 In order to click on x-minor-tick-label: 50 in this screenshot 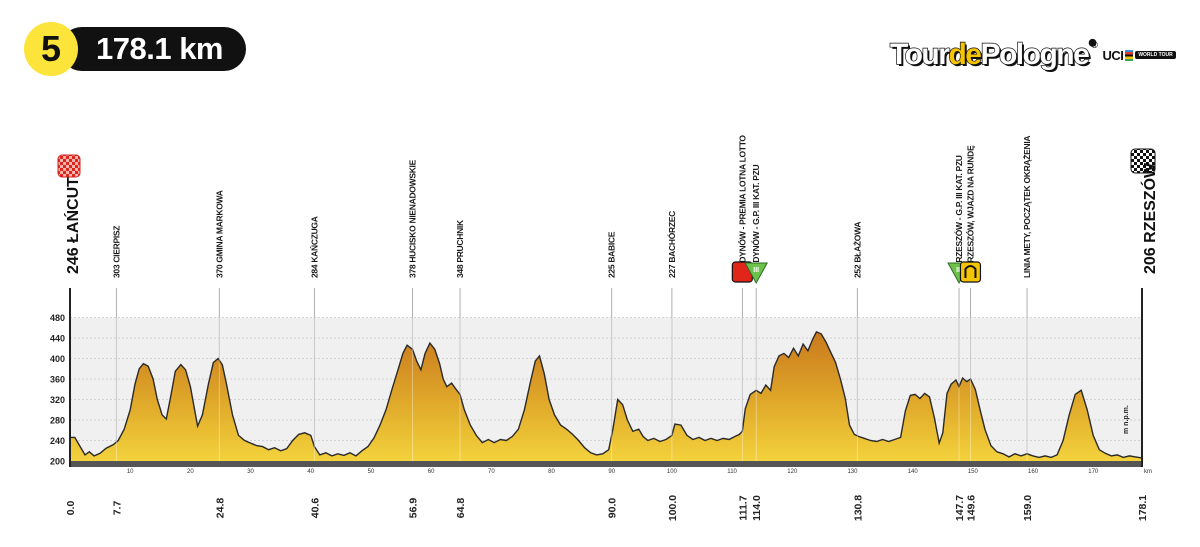, I will do `click(371, 472)`.